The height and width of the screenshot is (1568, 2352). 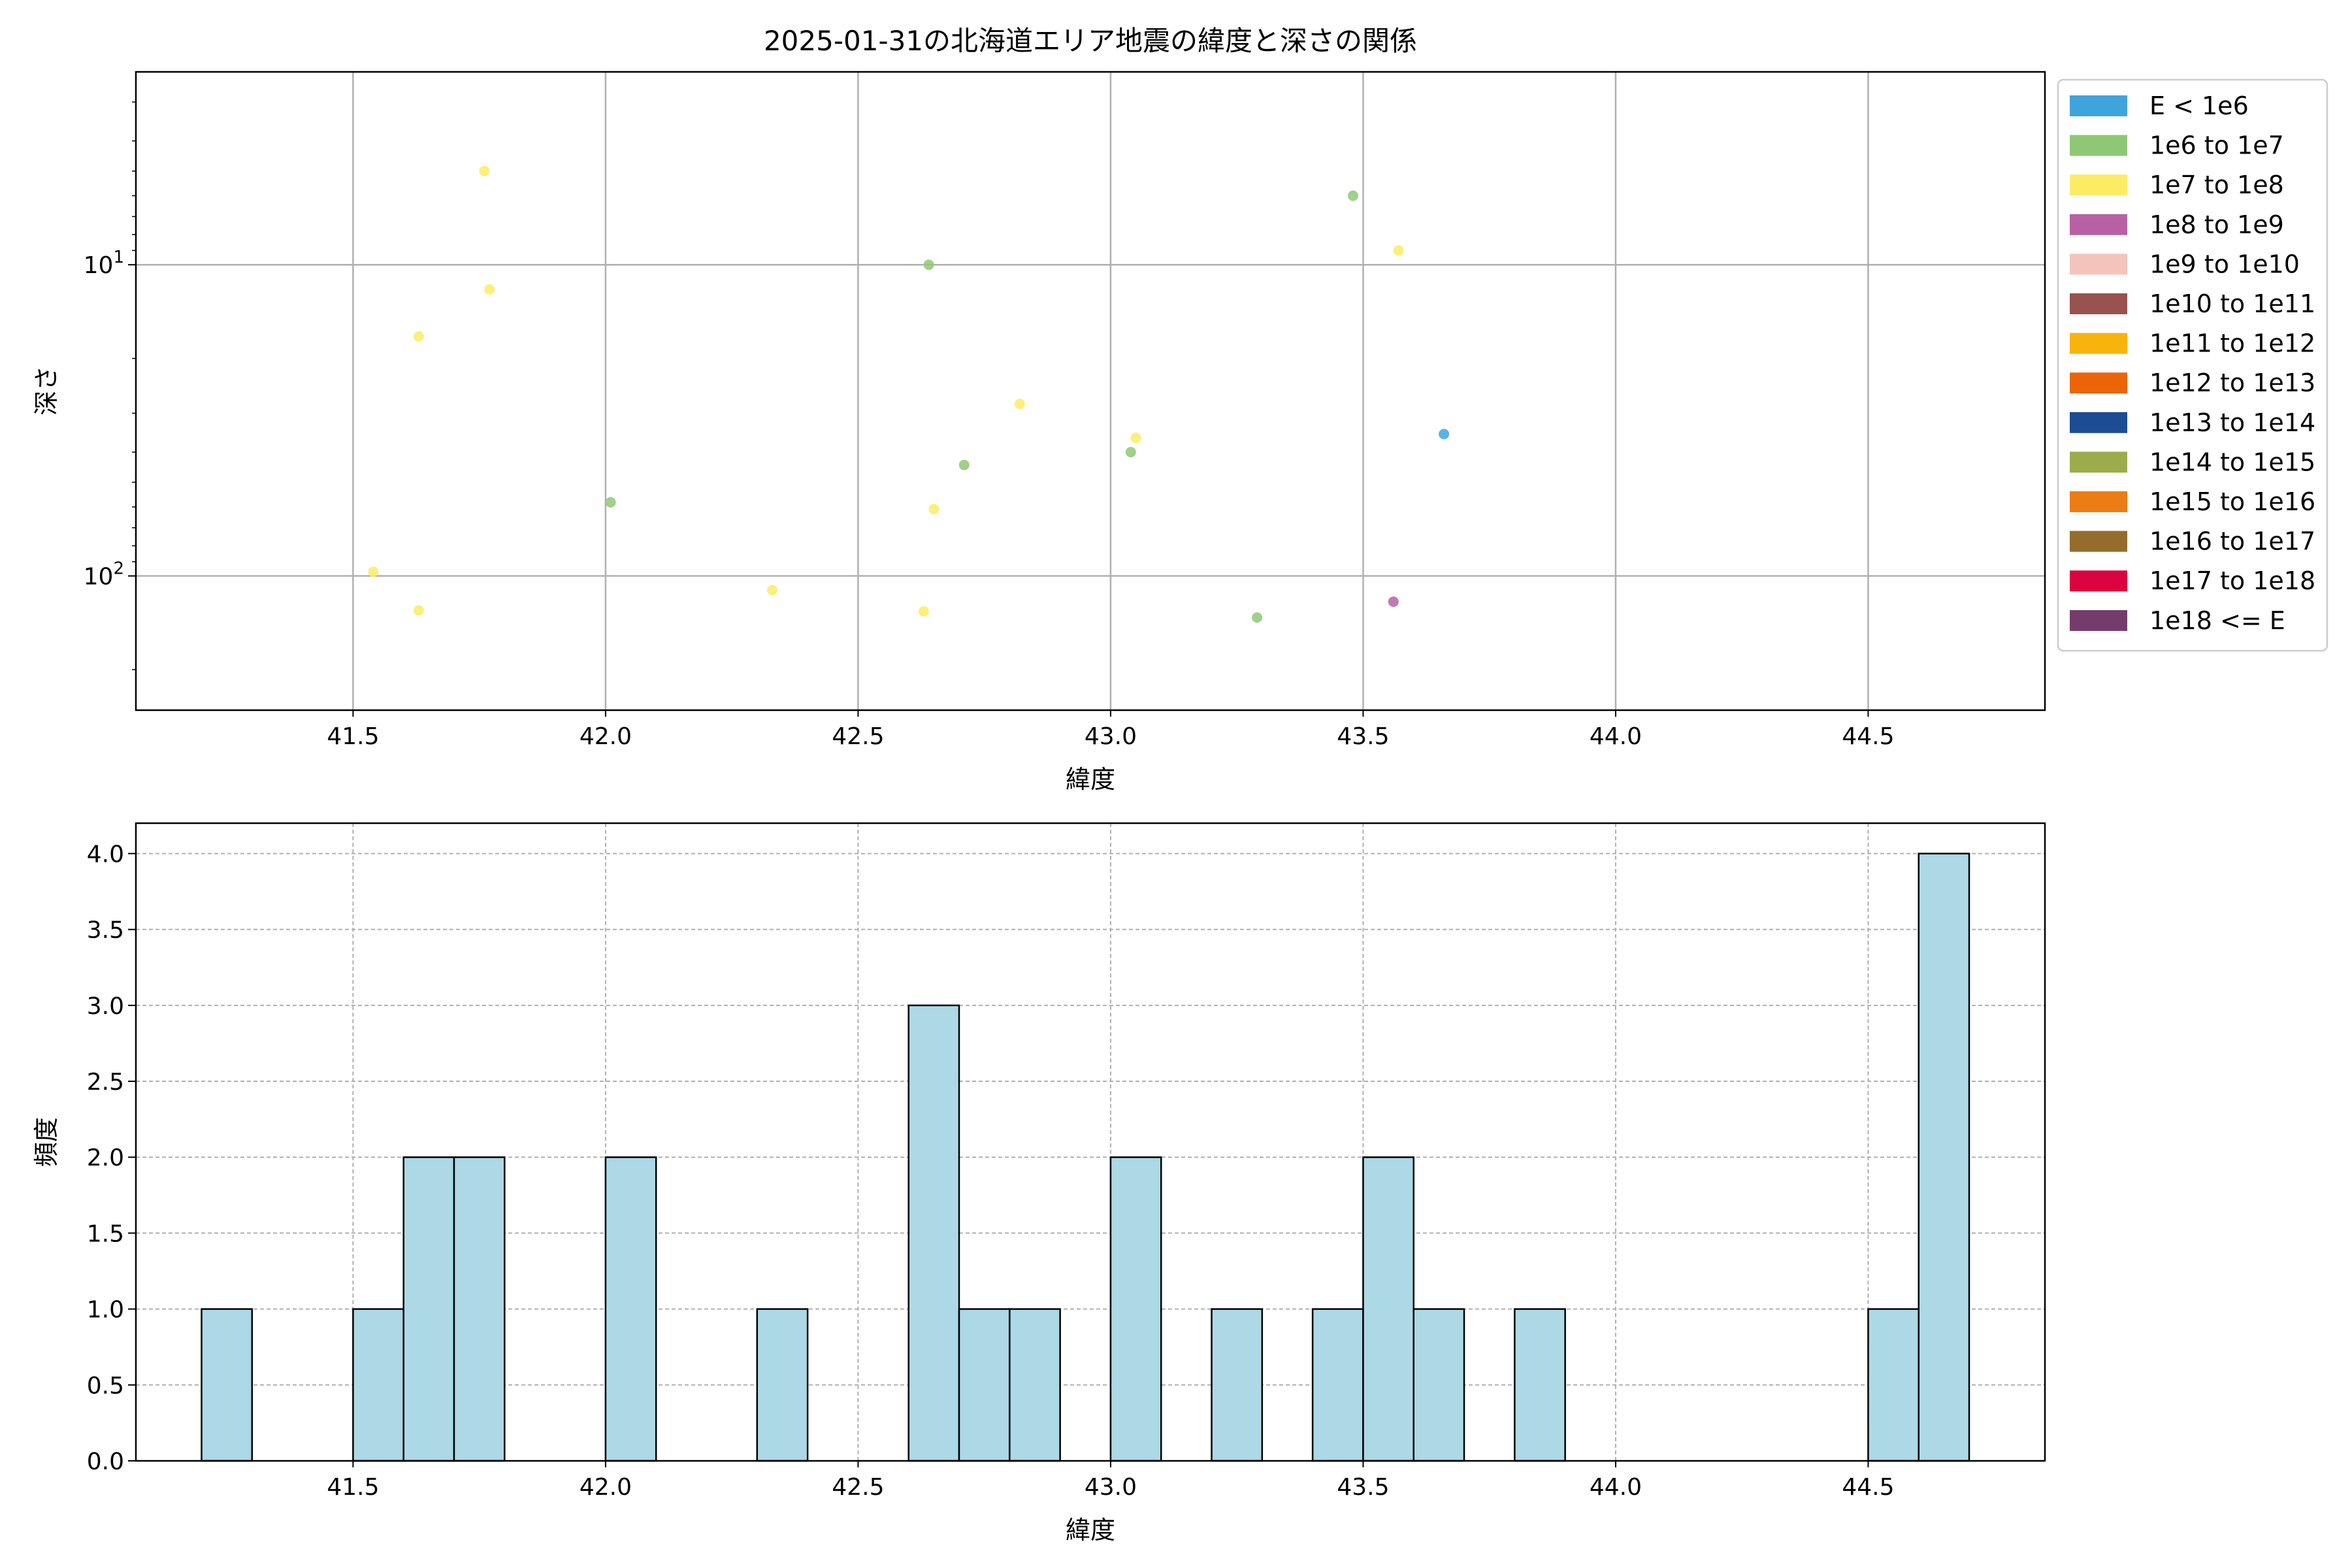 I want to click on legend-label: 1e6 to 1e7, so click(x=2216, y=145).